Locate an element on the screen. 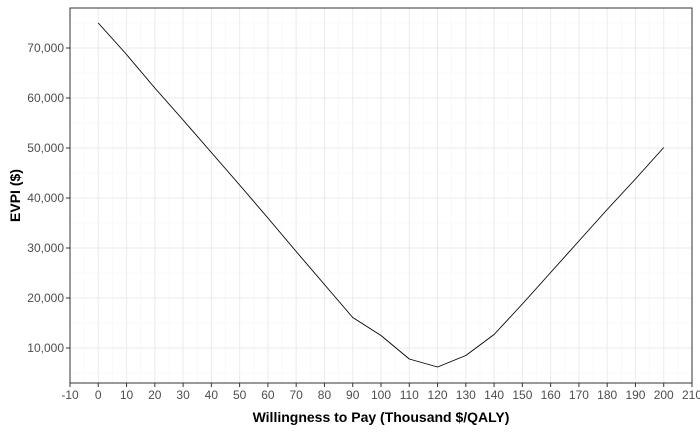 Image resolution: width=700 pixels, height=432 pixels. y-tick-label: 40,000 is located at coordinates (45, 198).